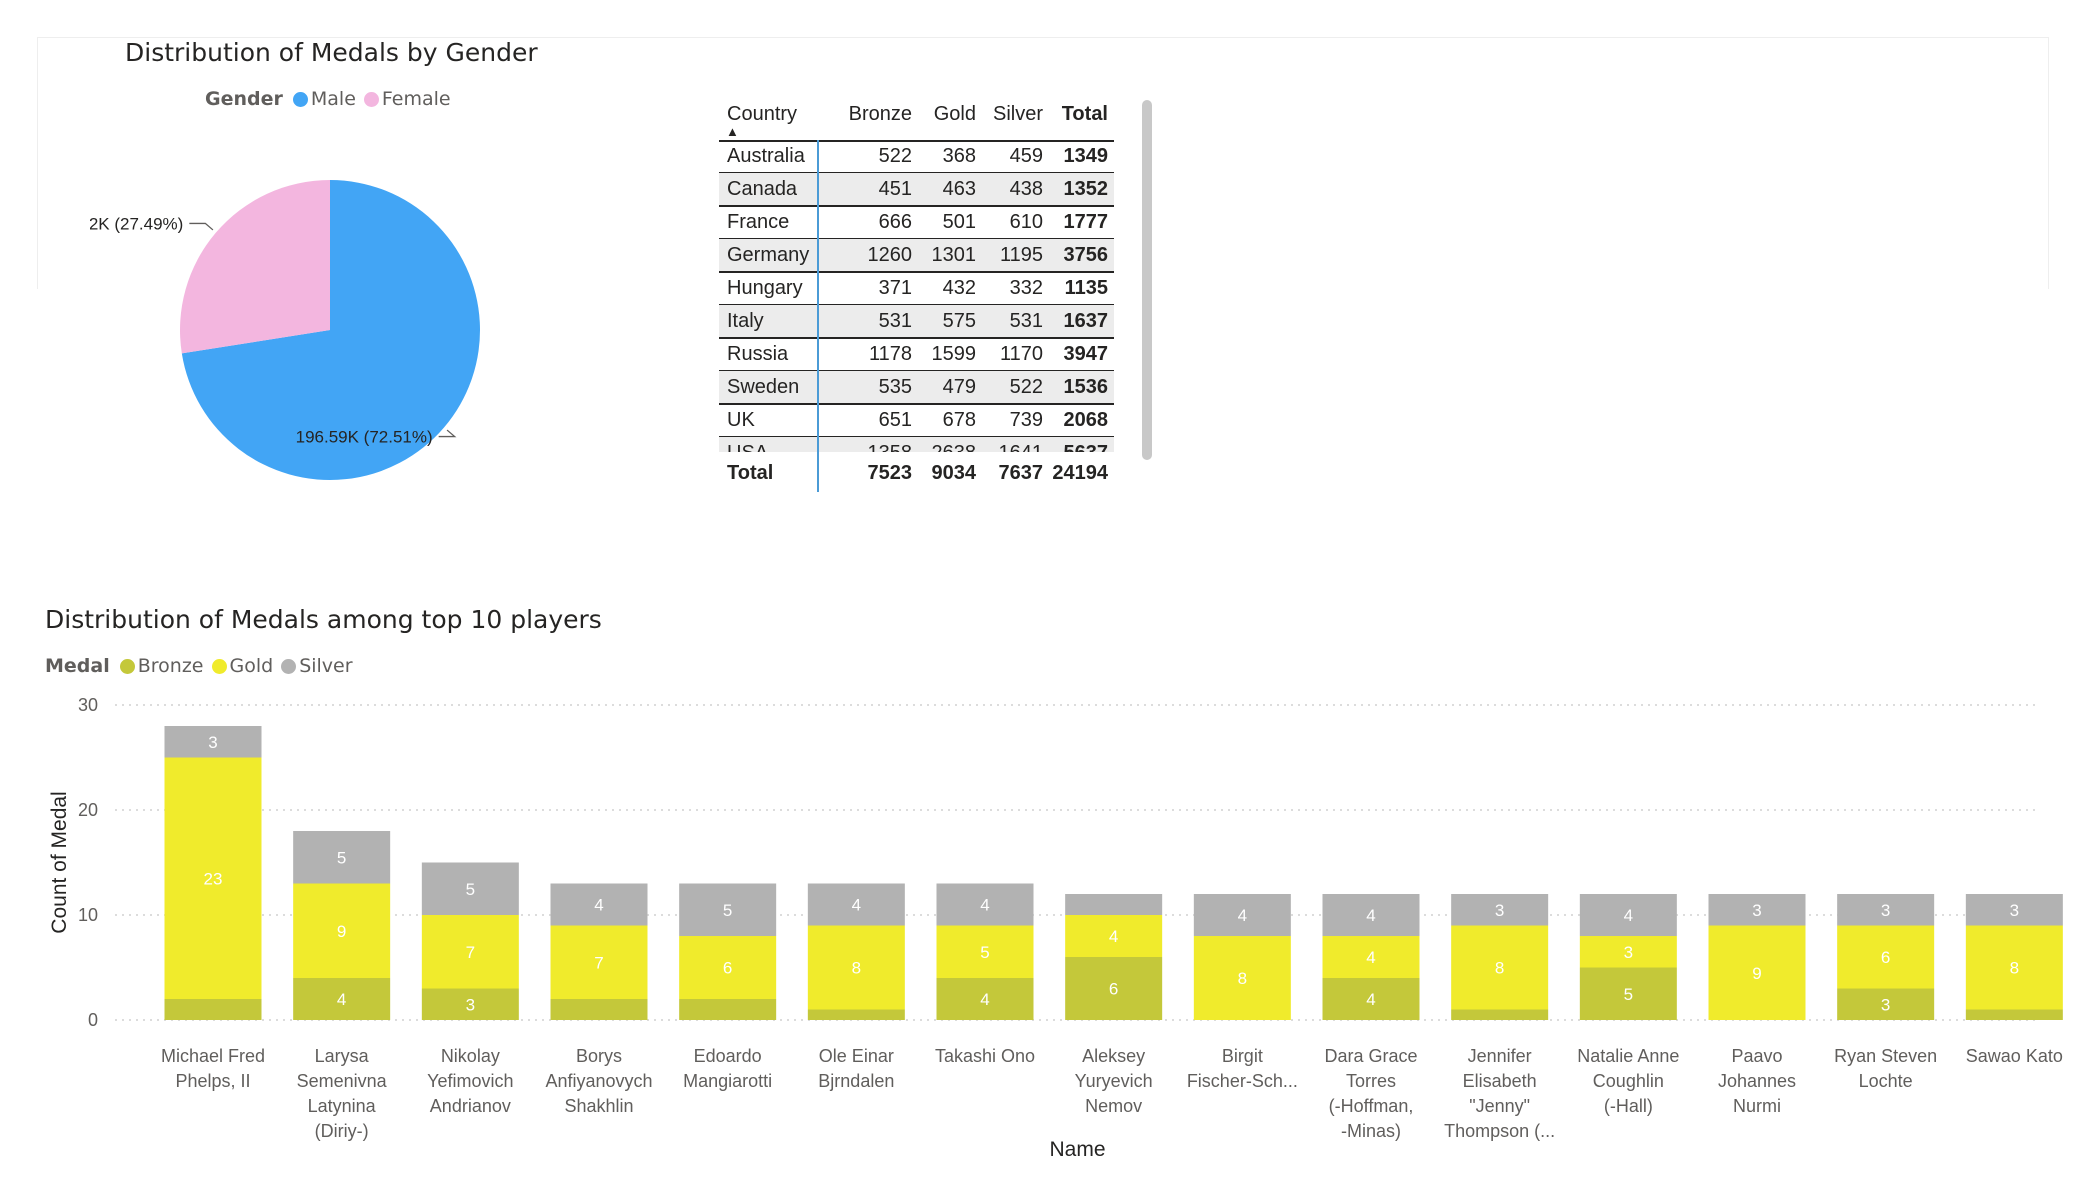  What do you see at coordinates (289, 666) in the screenshot?
I see `silver-legend-dot` at bounding box center [289, 666].